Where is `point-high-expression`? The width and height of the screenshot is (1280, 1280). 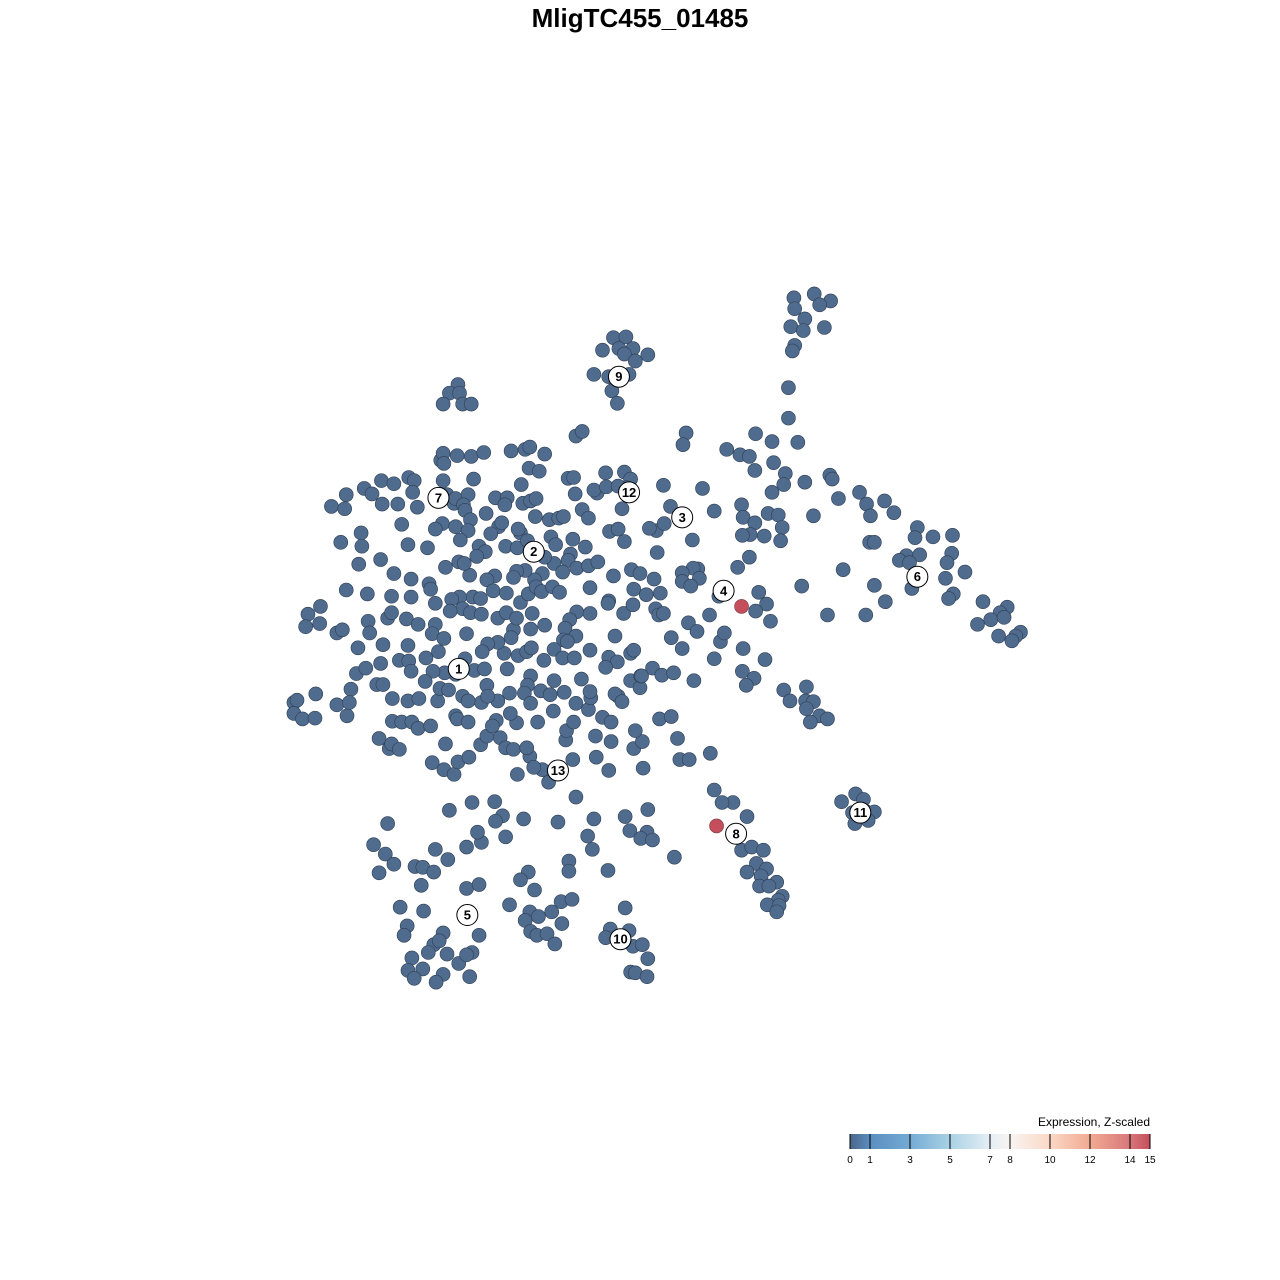 point-high-expression is located at coordinates (741, 606).